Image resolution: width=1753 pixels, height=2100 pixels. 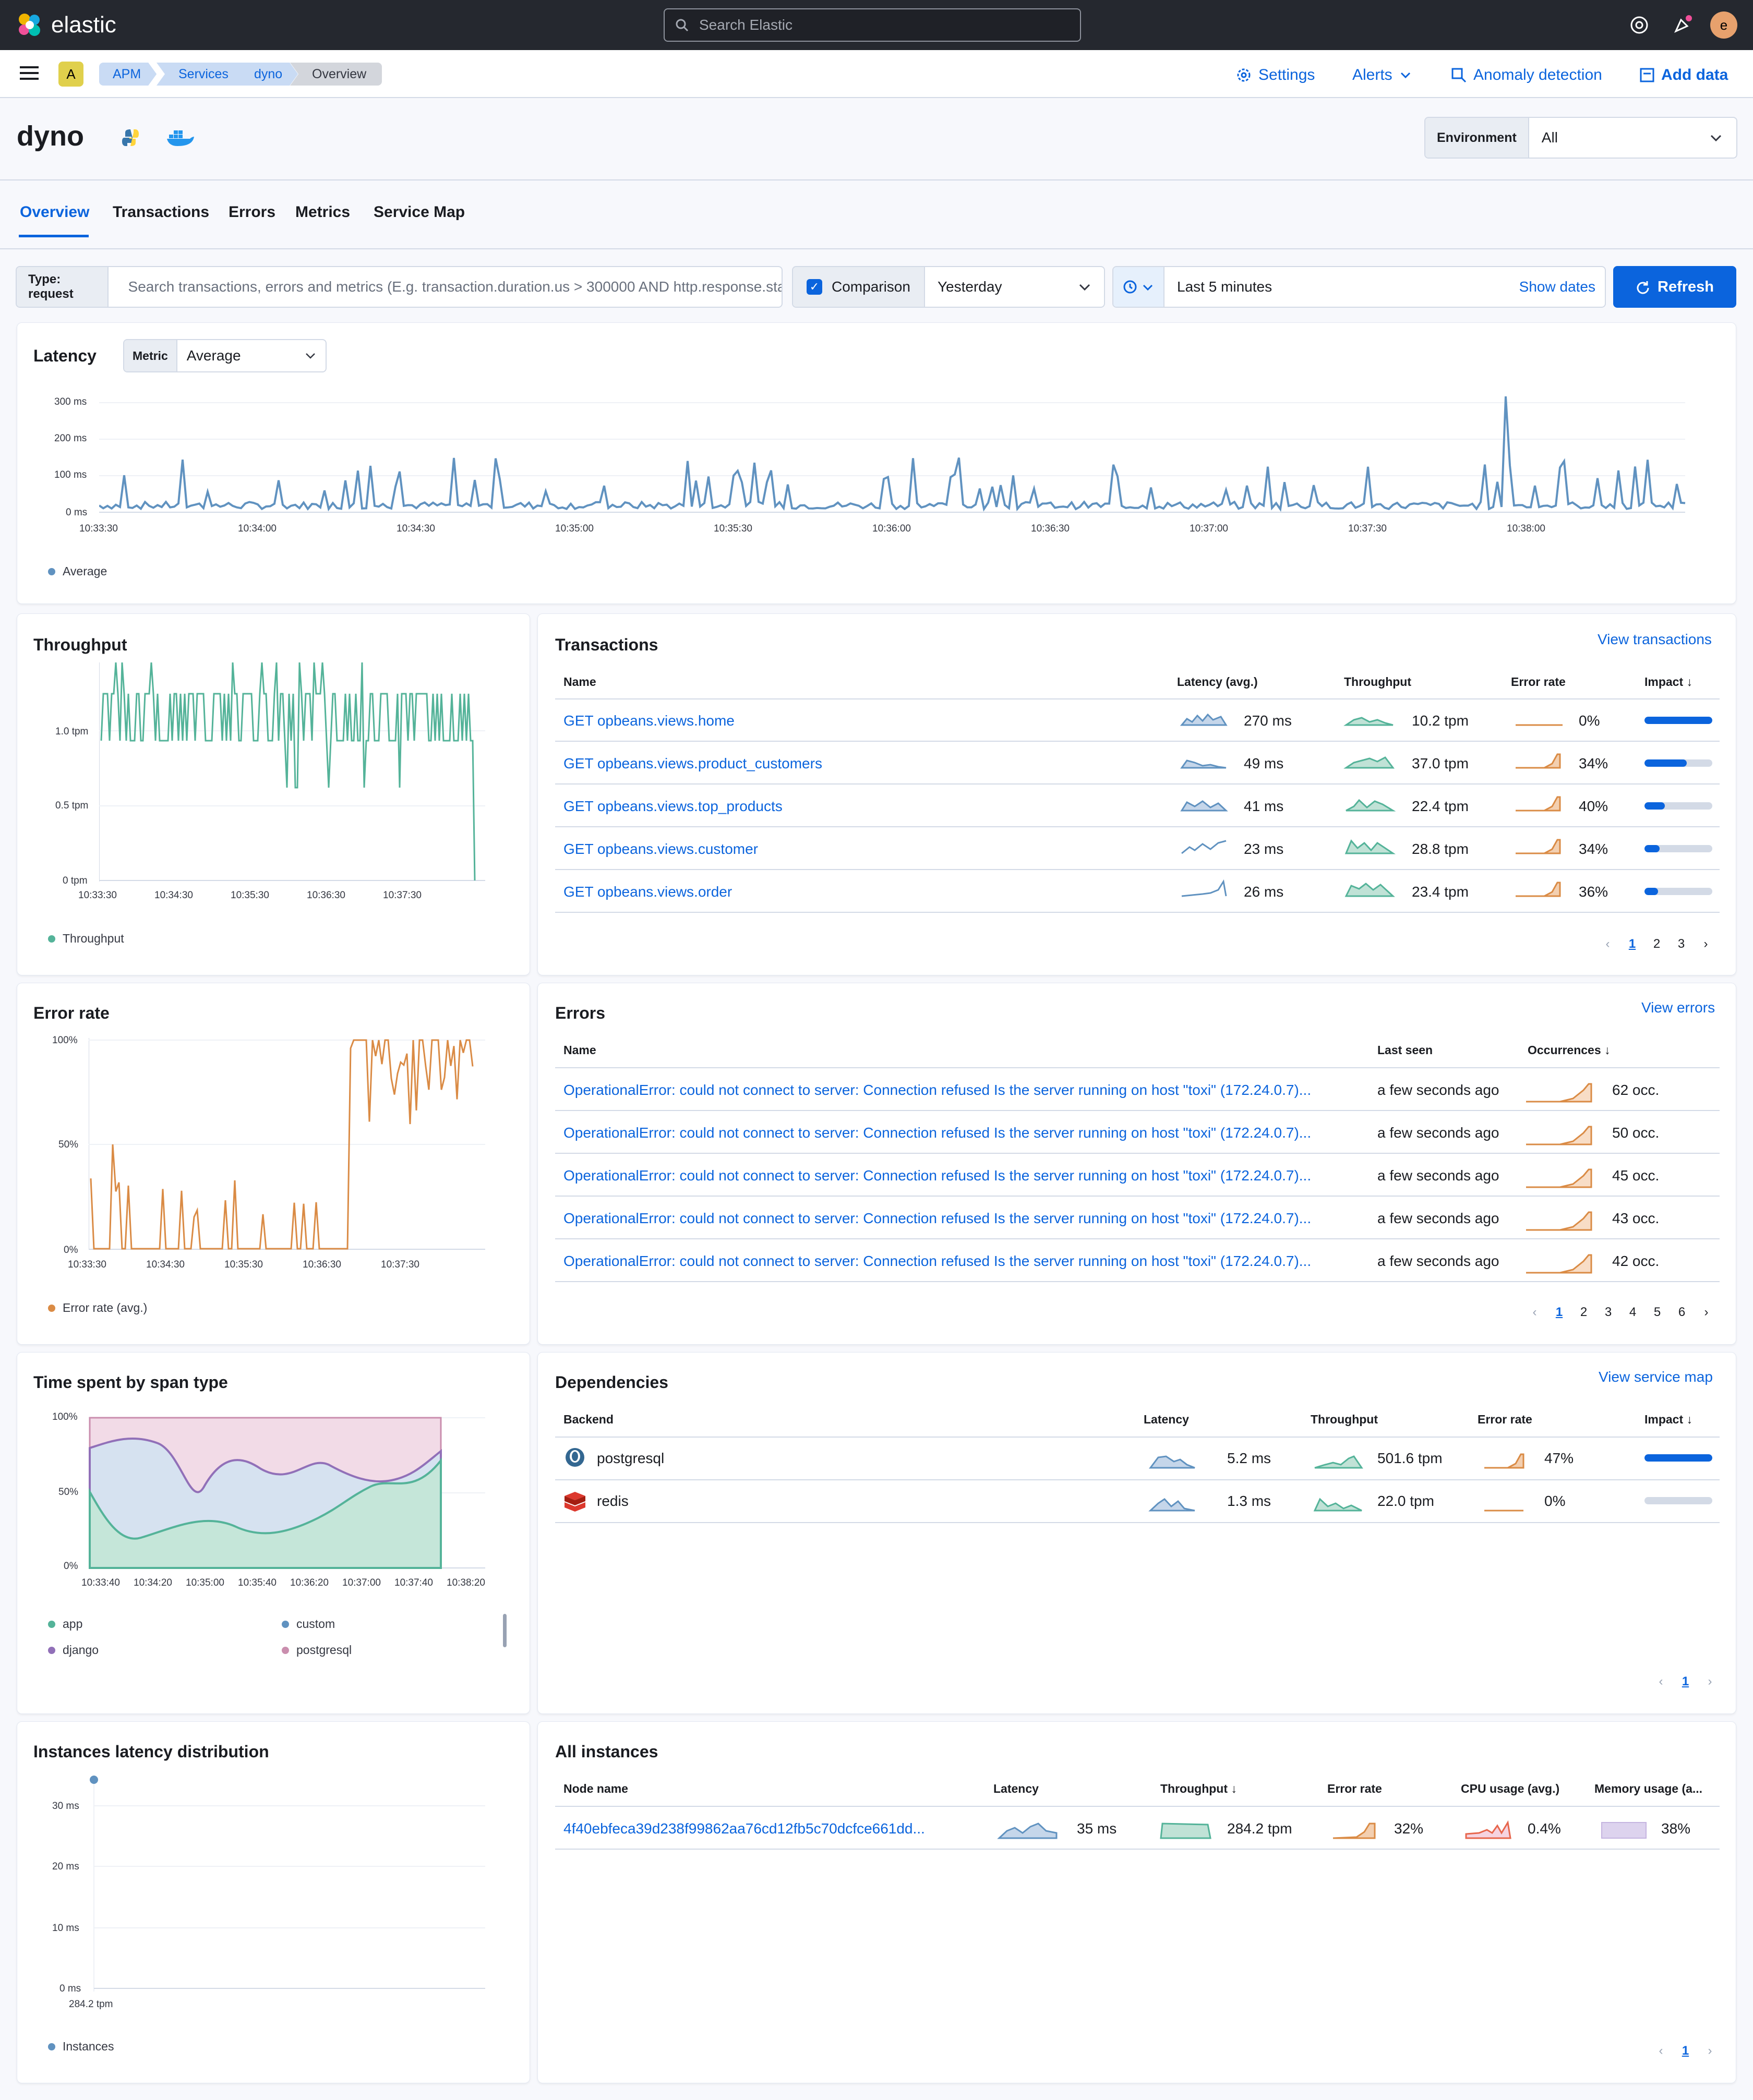 I want to click on page-6: 6, so click(x=1682, y=1312).